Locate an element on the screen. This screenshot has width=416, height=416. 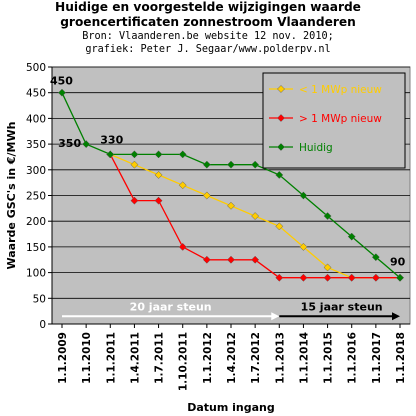
y-axis-title: Waarde GSC's in €/MWh is located at coordinates (11, 196).